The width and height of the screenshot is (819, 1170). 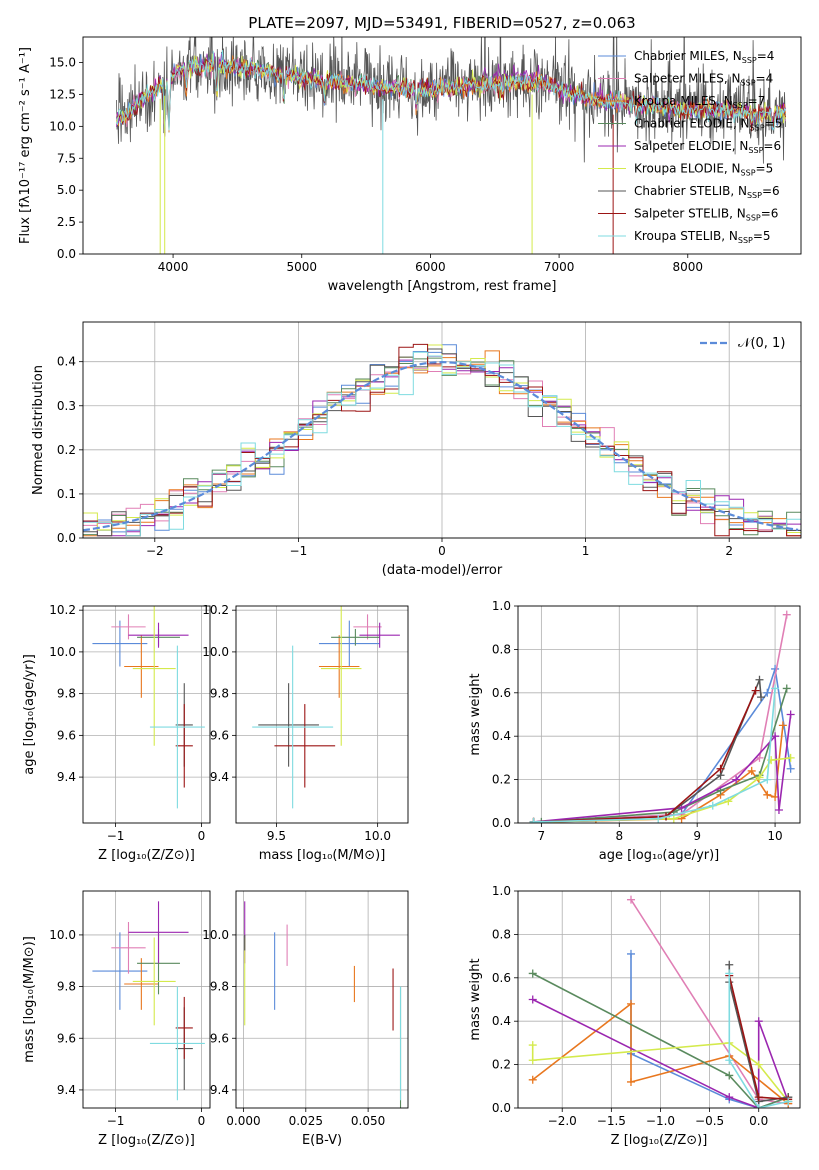 I want to click on x-tick-label: −0.5, so click(x=709, y=1121).